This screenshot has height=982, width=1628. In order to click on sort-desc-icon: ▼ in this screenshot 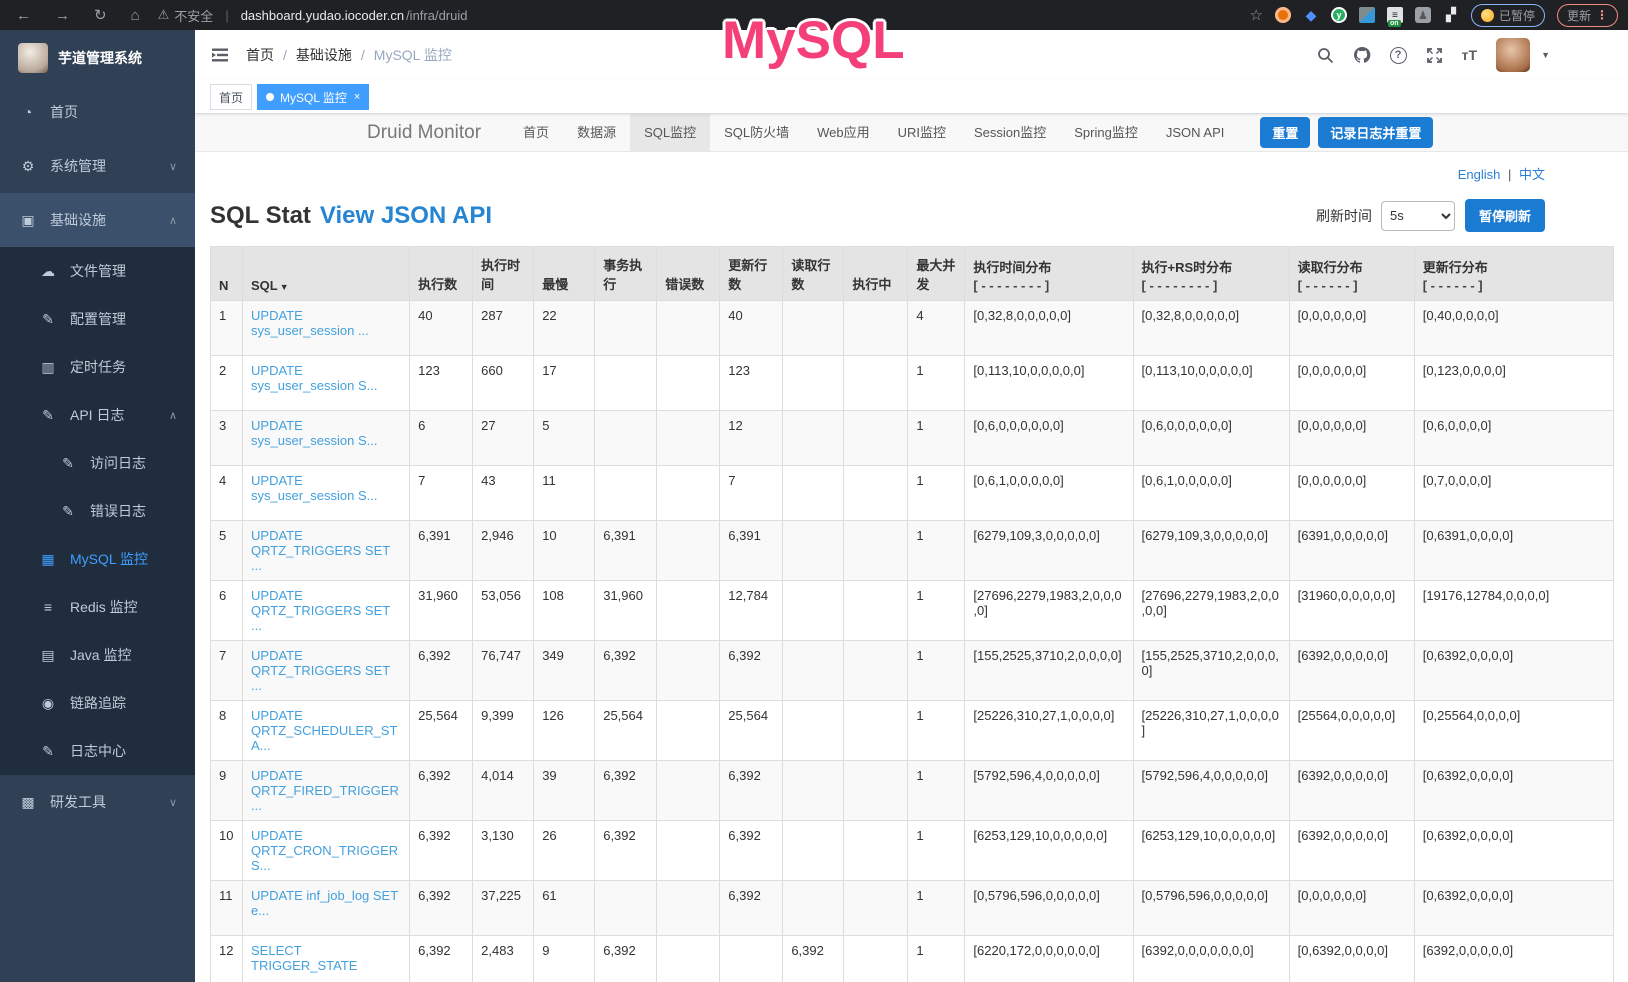, I will do `click(284, 287)`.